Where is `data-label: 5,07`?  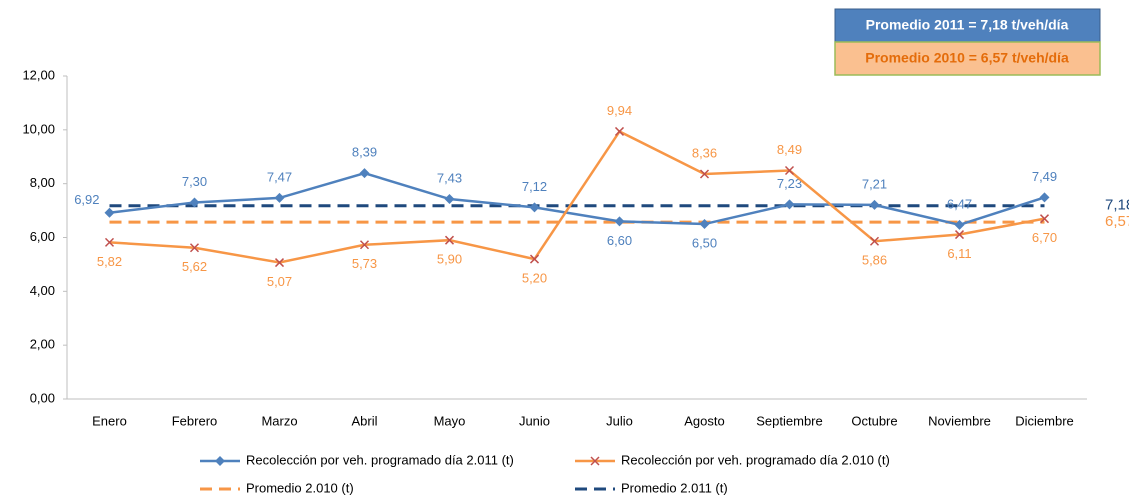 data-label: 5,07 is located at coordinates (279, 281).